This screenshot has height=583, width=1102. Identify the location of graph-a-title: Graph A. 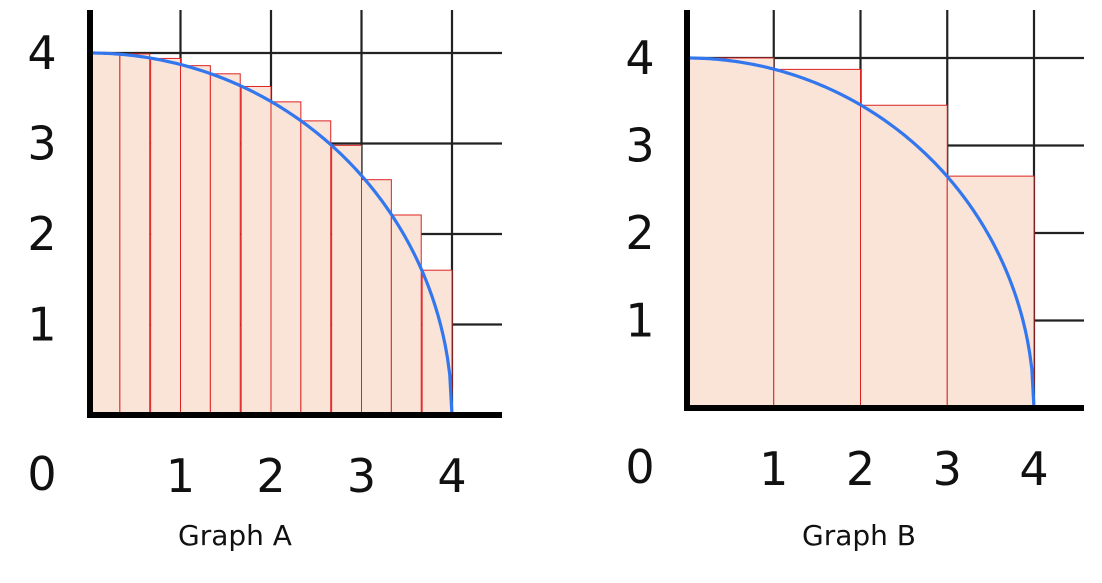
(235, 535).